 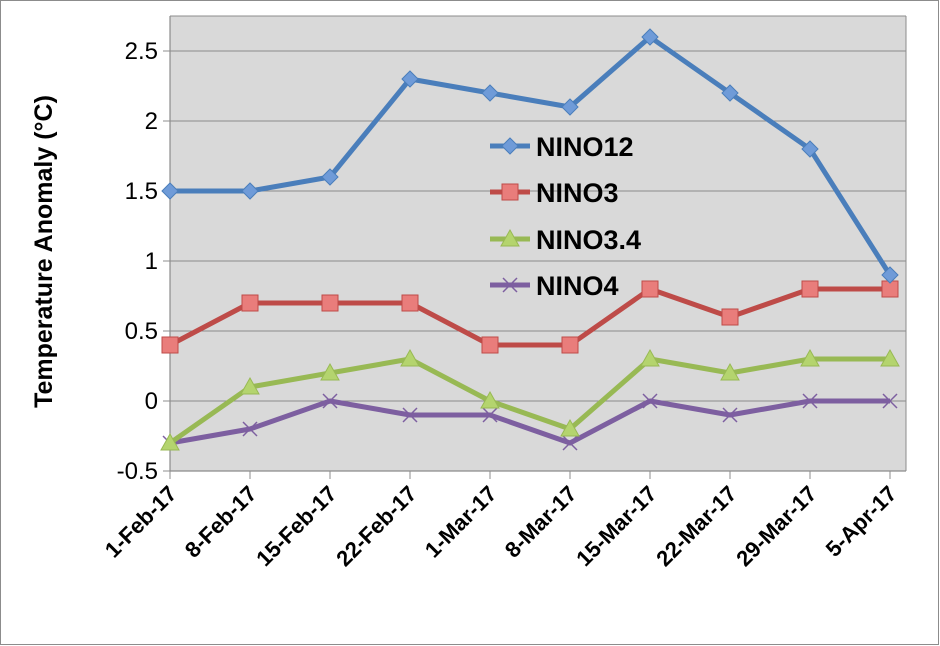 What do you see at coordinates (151, 401) in the screenshot?
I see `y-tick-label: 0` at bounding box center [151, 401].